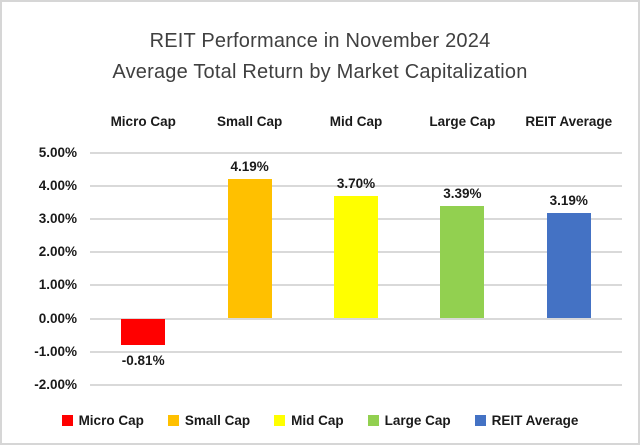  I want to click on bar-small-cap, so click(249, 249).